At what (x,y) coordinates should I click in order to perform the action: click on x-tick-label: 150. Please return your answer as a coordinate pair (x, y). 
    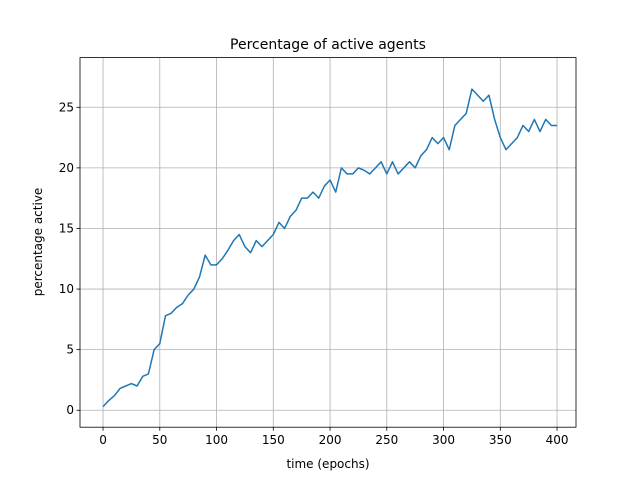
    Looking at the image, I should click on (273, 440).